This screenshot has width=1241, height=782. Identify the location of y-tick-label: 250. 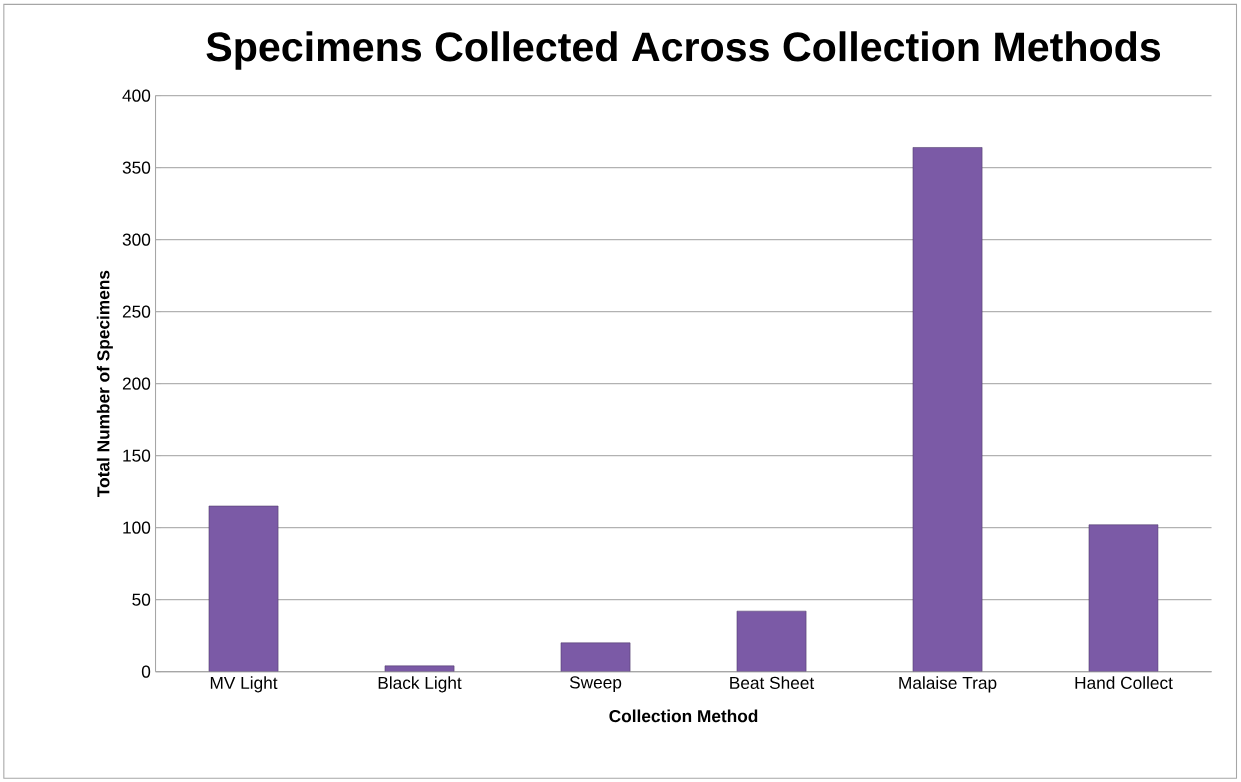
(136, 311).